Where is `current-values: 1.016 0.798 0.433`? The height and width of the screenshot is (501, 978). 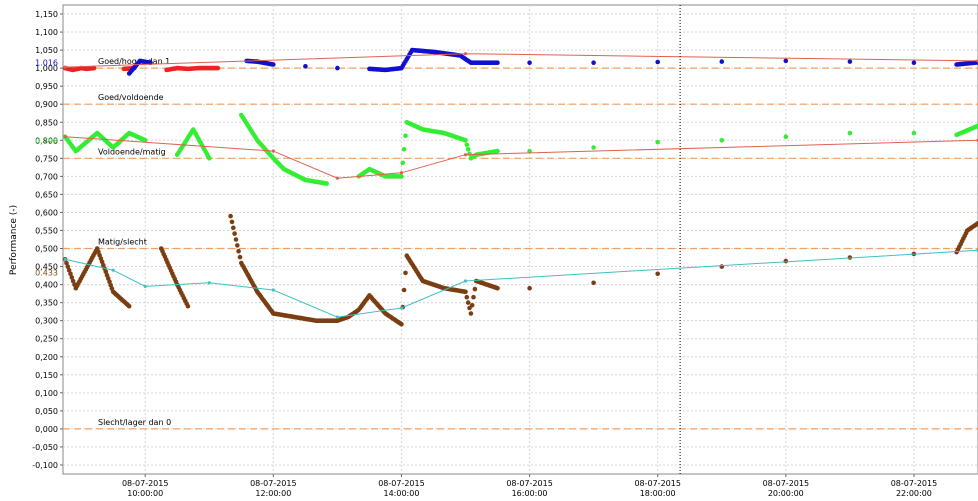 current-values: 1.016 0.798 0.433 is located at coordinates (46, 167).